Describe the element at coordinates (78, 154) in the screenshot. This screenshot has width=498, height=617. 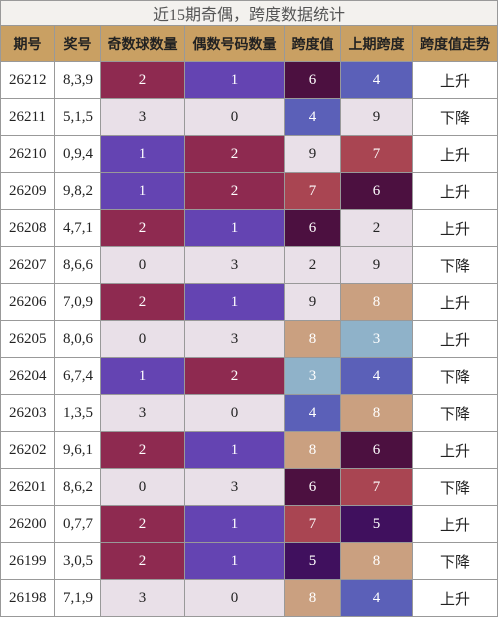
I see `table-cell: 0,9,4` at that location.